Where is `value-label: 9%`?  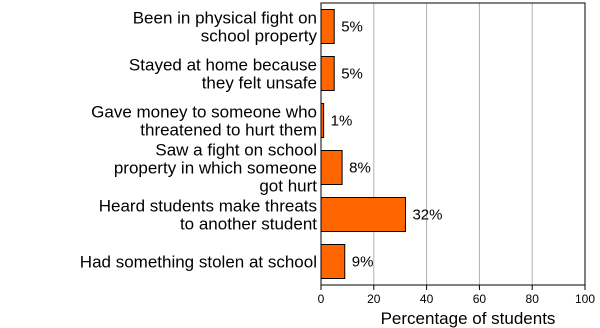 value-label: 9% is located at coordinates (363, 262).